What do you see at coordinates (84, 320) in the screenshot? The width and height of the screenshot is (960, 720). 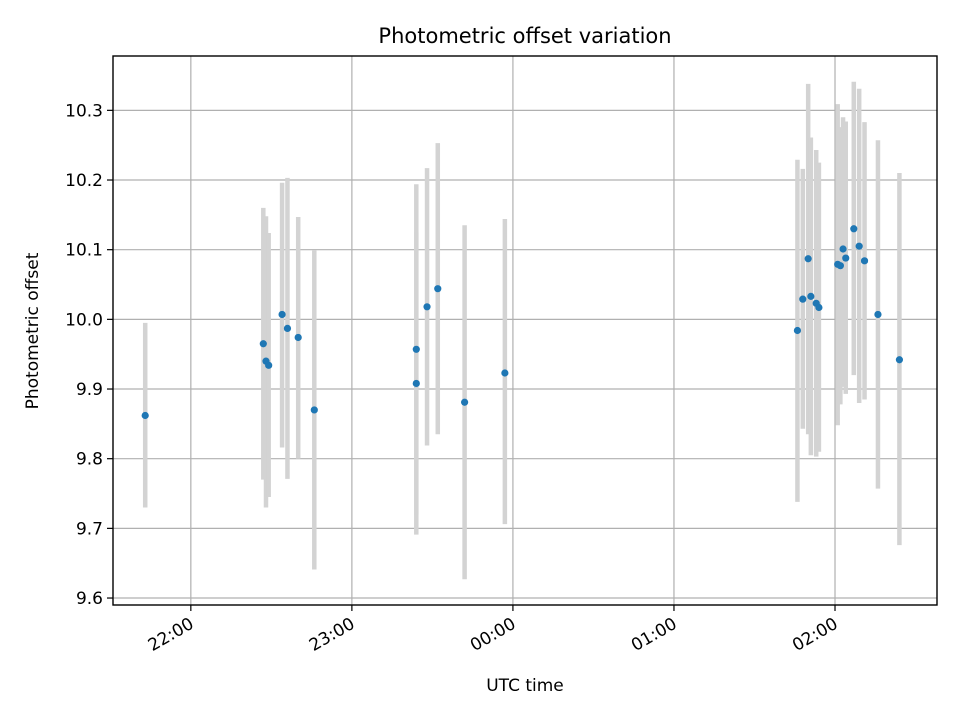 I see `y-tick-label: 10.0` at bounding box center [84, 320].